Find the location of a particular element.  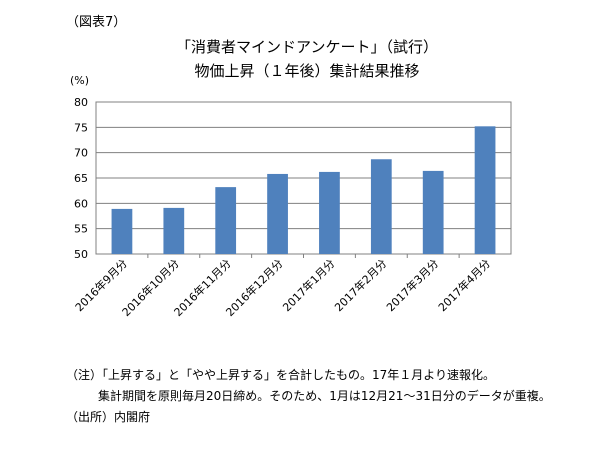

y-tick-label: 75 is located at coordinates (81, 127).